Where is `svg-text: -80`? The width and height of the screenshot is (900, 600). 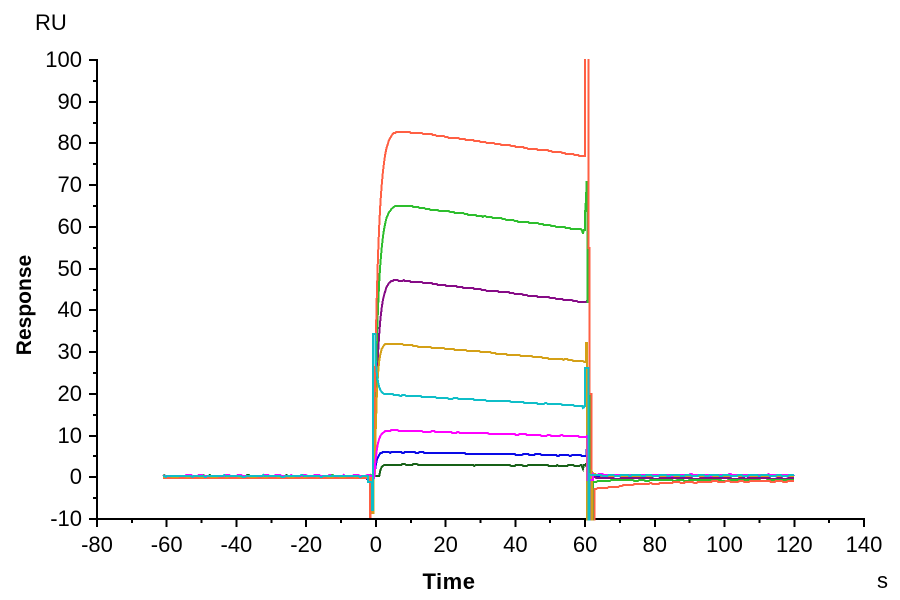 svg-text: -80 is located at coordinates (97, 544).